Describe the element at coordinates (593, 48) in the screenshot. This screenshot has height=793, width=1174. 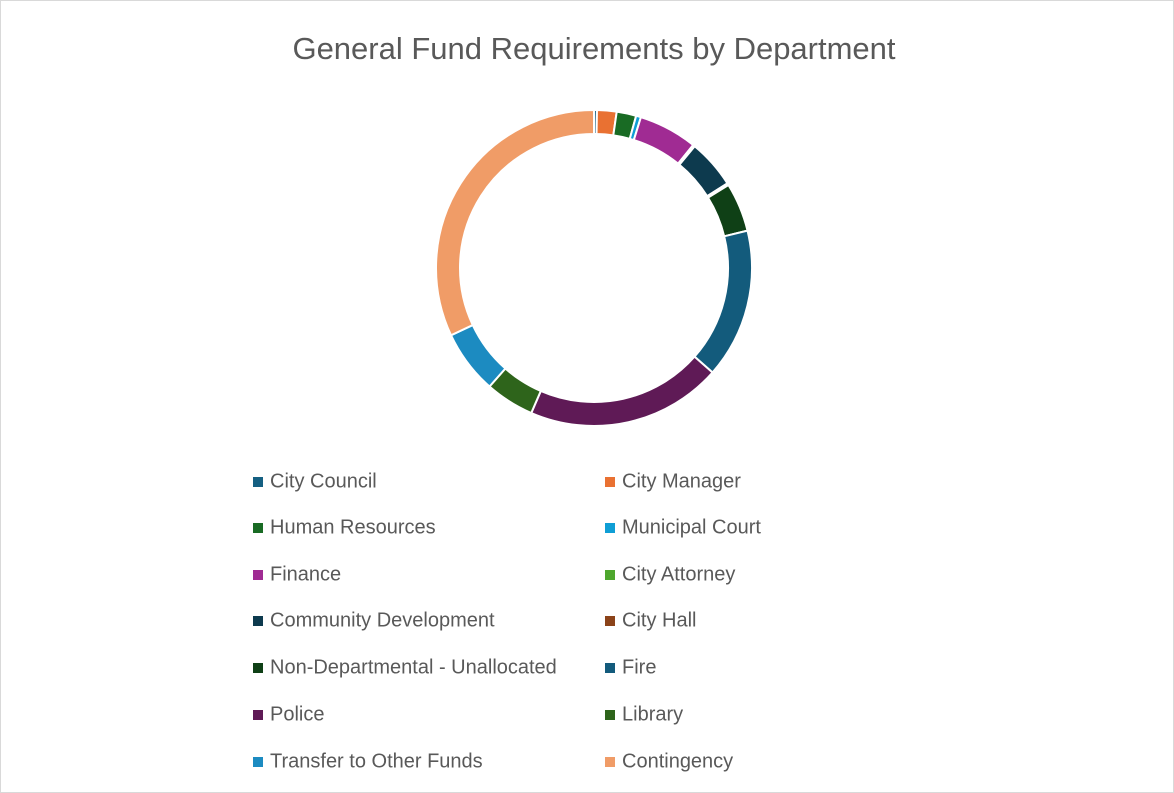
I see `chart-title: General Fund Requirements by Department` at that location.